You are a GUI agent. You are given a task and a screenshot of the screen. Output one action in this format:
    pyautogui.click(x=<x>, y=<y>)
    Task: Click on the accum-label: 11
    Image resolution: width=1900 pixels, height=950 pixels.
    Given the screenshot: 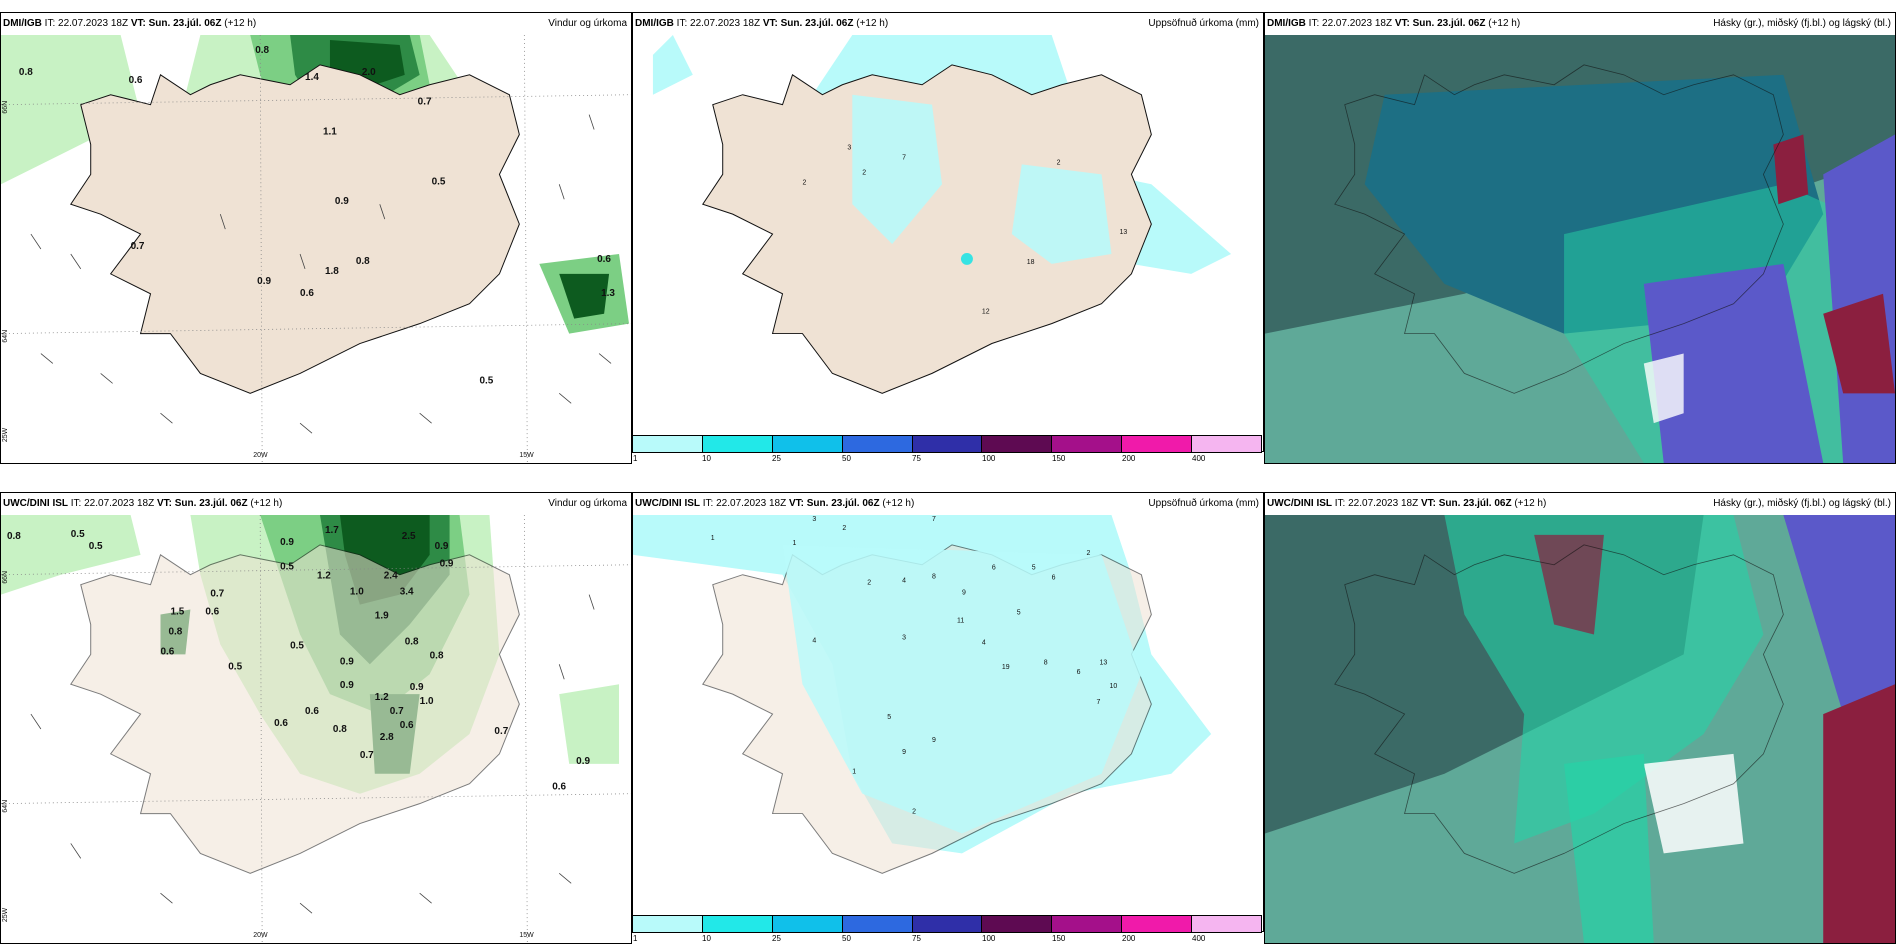 What is the action you would take?
    pyautogui.click(x=960, y=620)
    